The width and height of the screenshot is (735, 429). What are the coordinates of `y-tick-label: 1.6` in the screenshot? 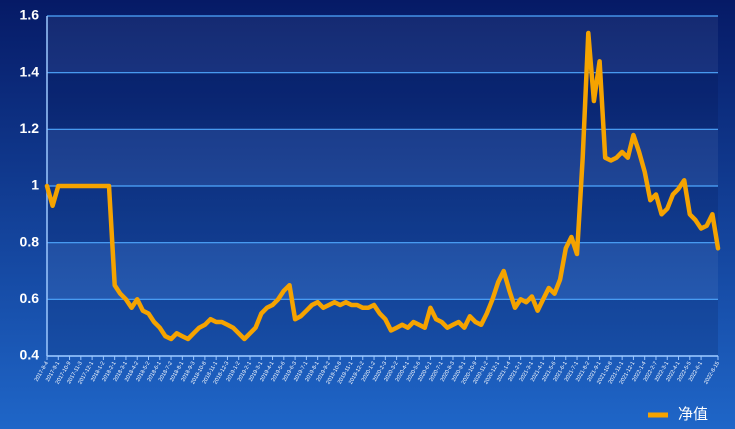 It's located at (30, 15).